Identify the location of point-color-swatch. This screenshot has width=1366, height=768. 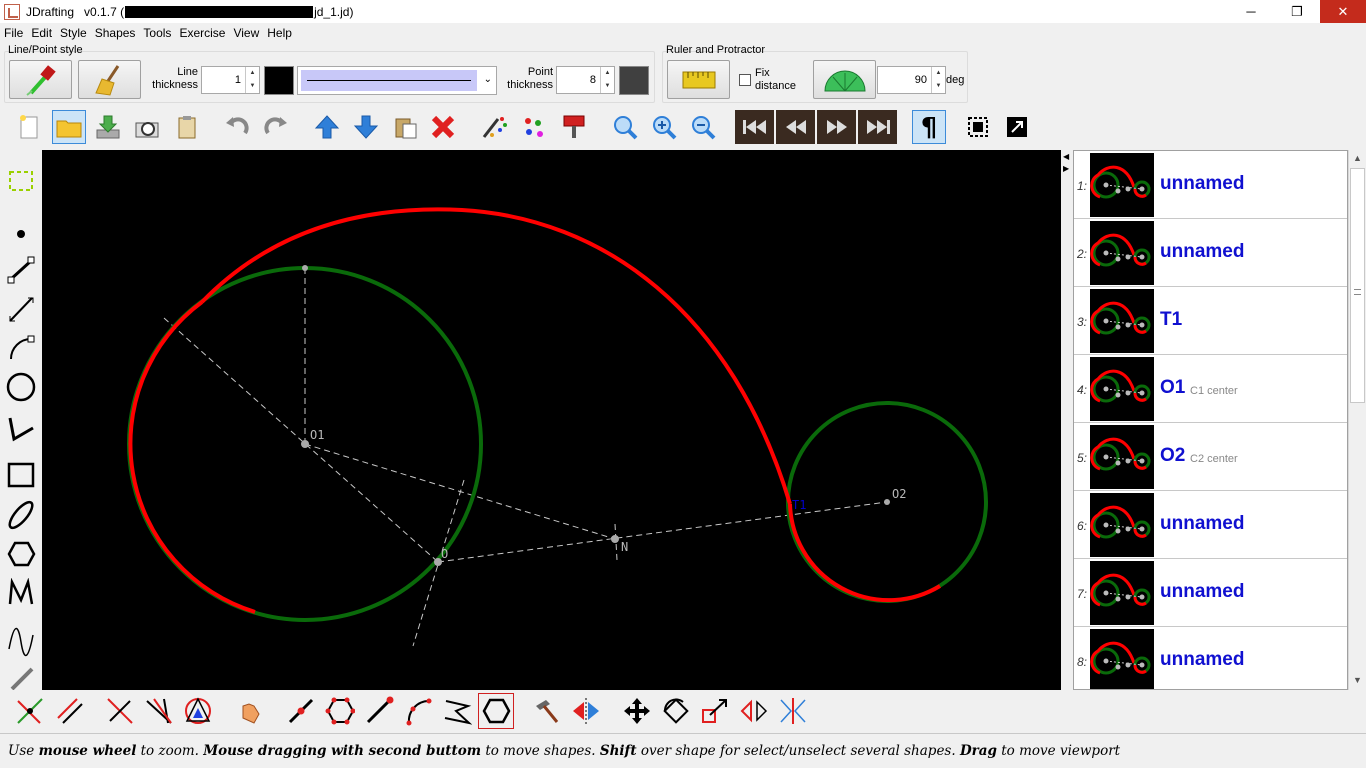
(634, 80).